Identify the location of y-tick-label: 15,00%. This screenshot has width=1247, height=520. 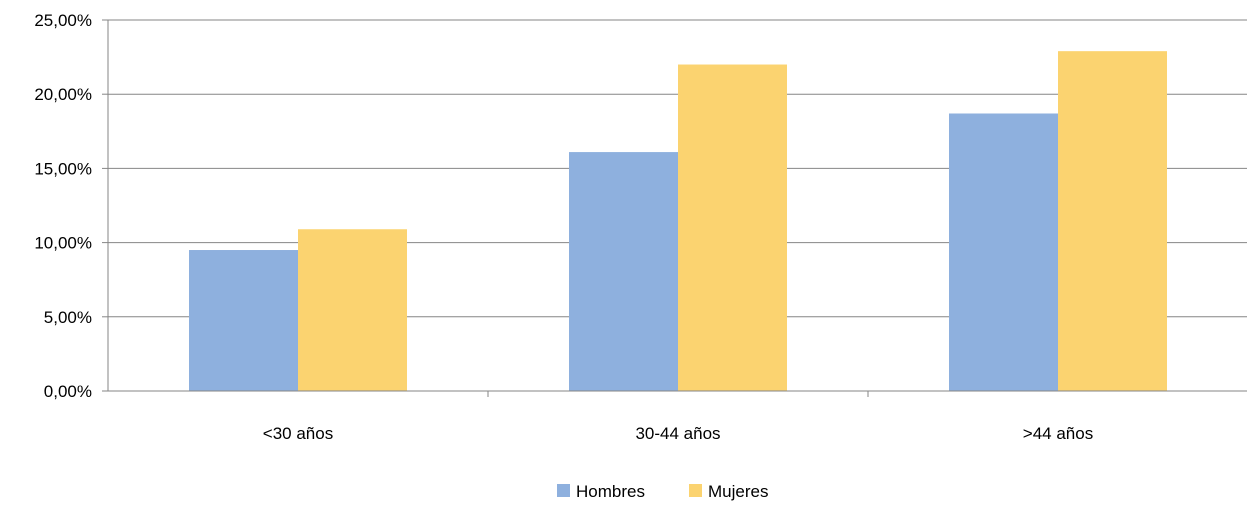
(63, 168).